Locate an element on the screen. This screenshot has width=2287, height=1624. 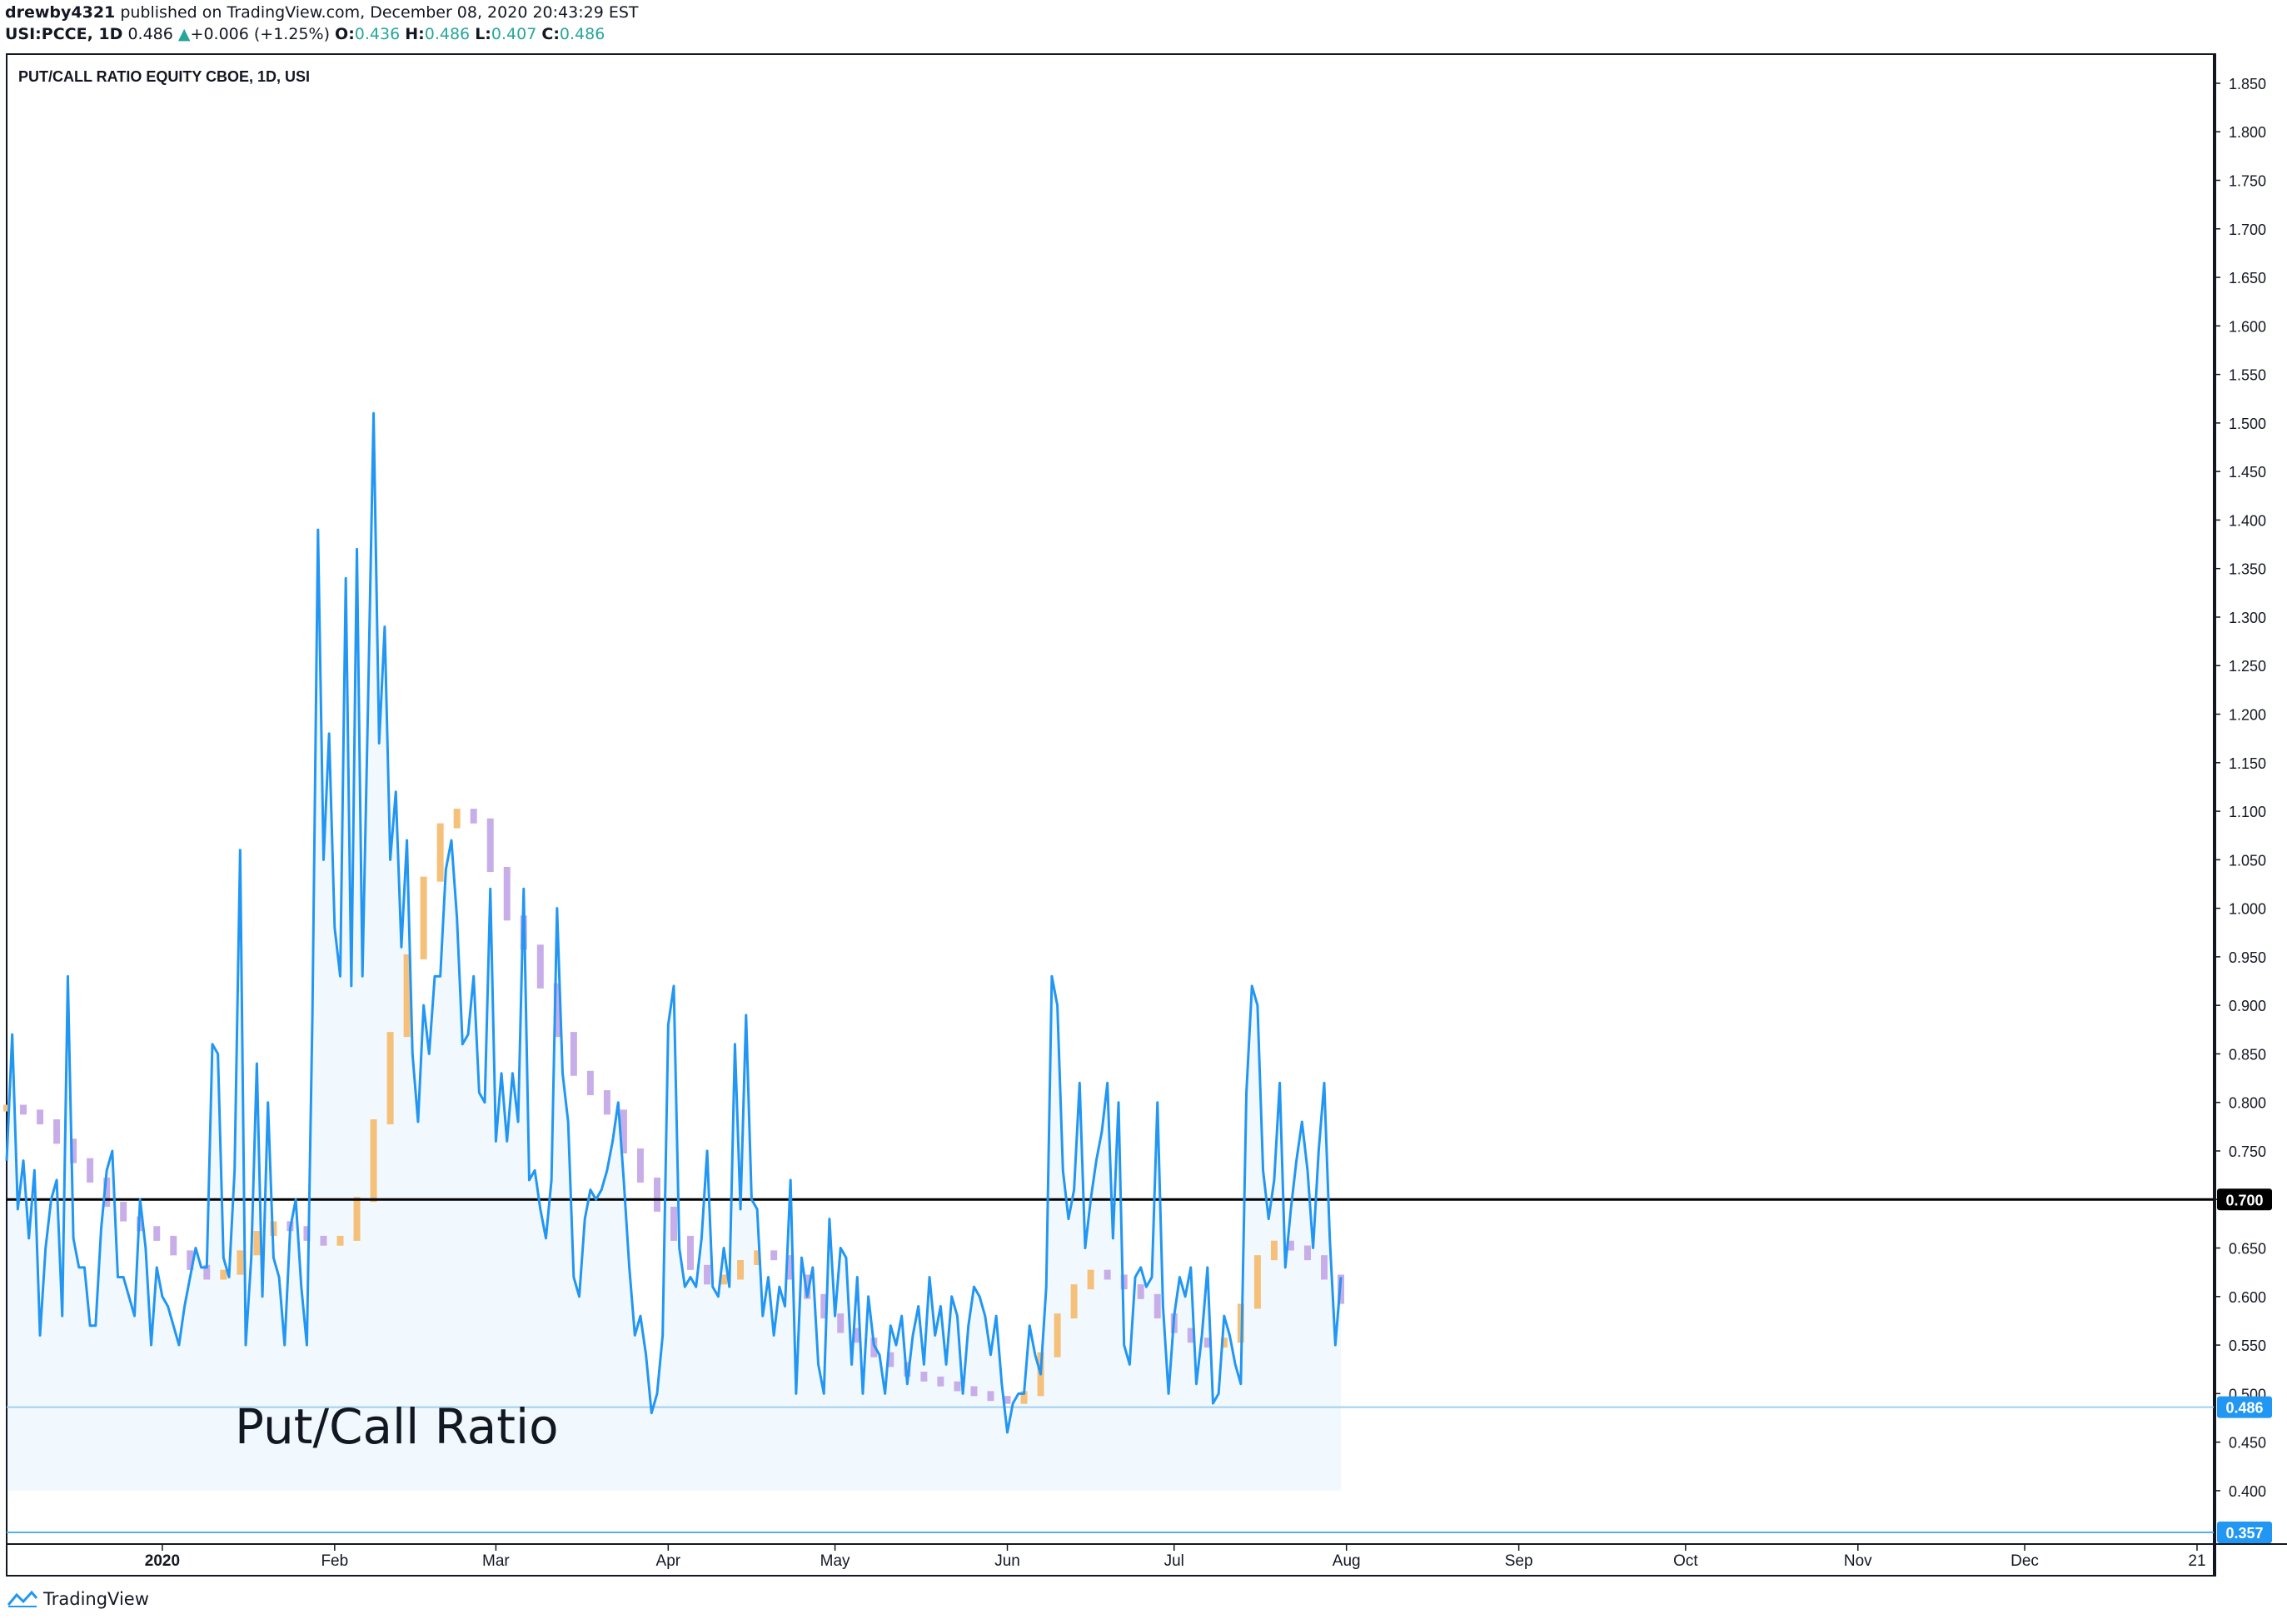
high-value: 0.486 is located at coordinates (447, 34).